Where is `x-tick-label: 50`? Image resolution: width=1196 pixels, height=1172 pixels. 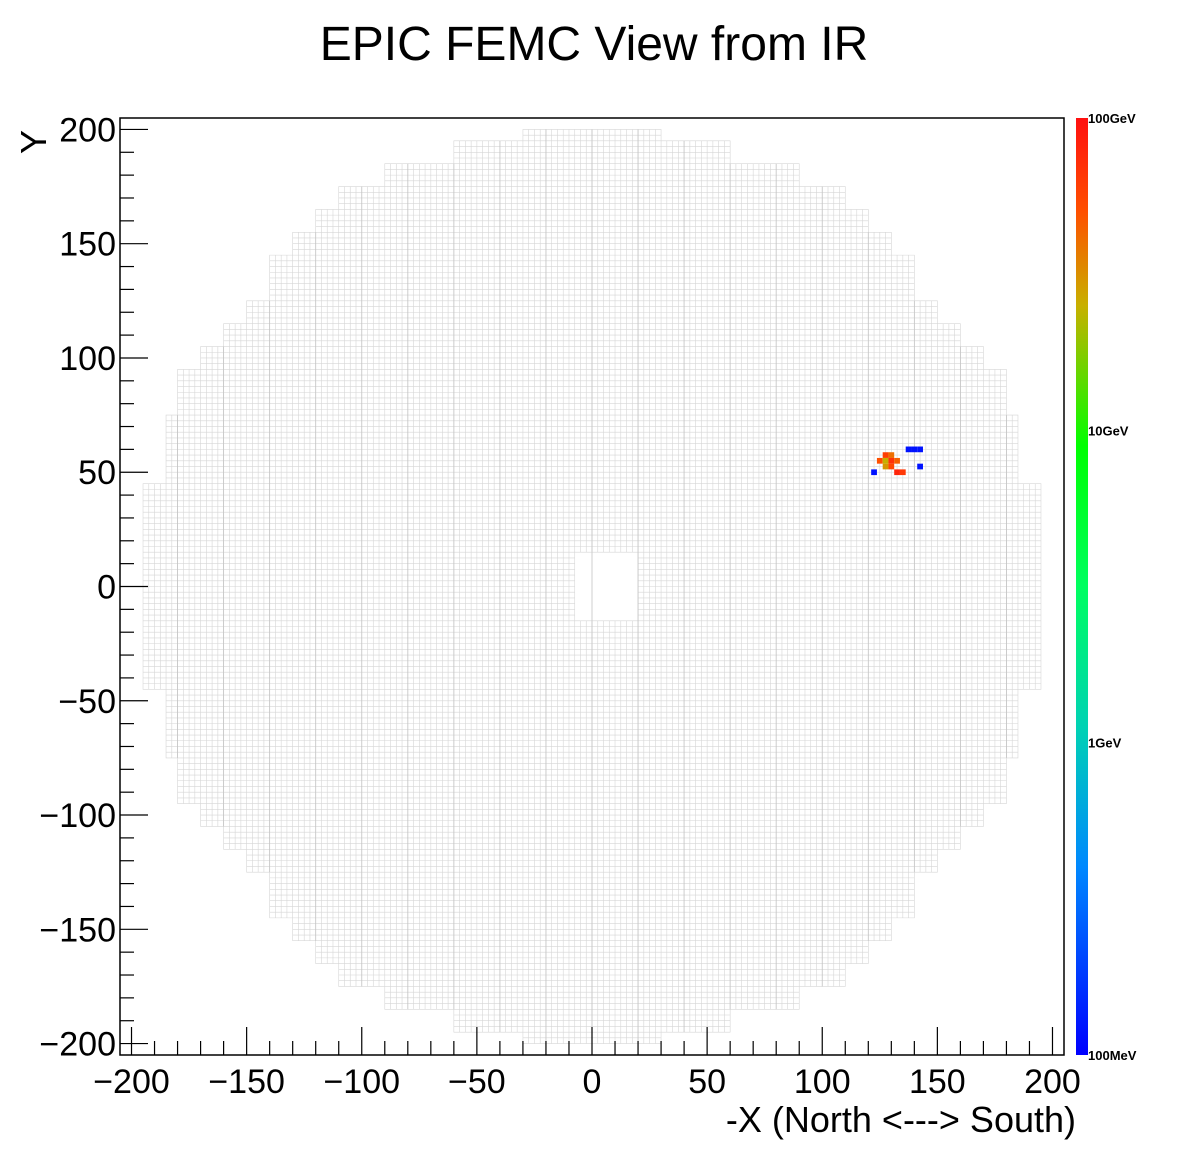
x-tick-label: 50 is located at coordinates (707, 1082).